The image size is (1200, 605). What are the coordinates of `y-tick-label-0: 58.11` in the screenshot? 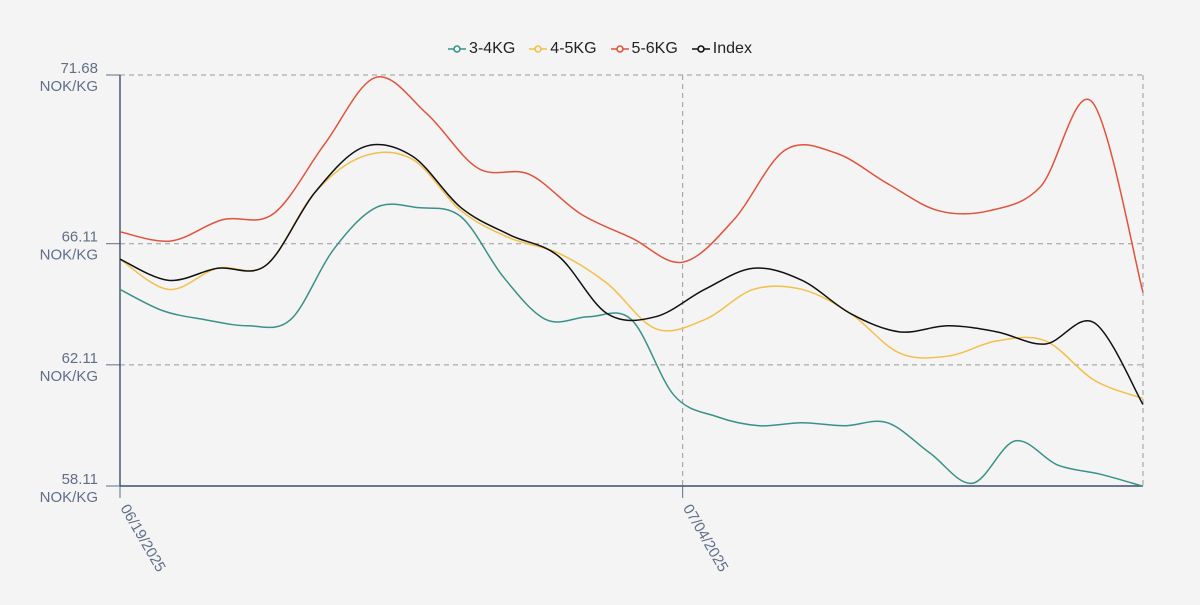 It's located at (80, 479).